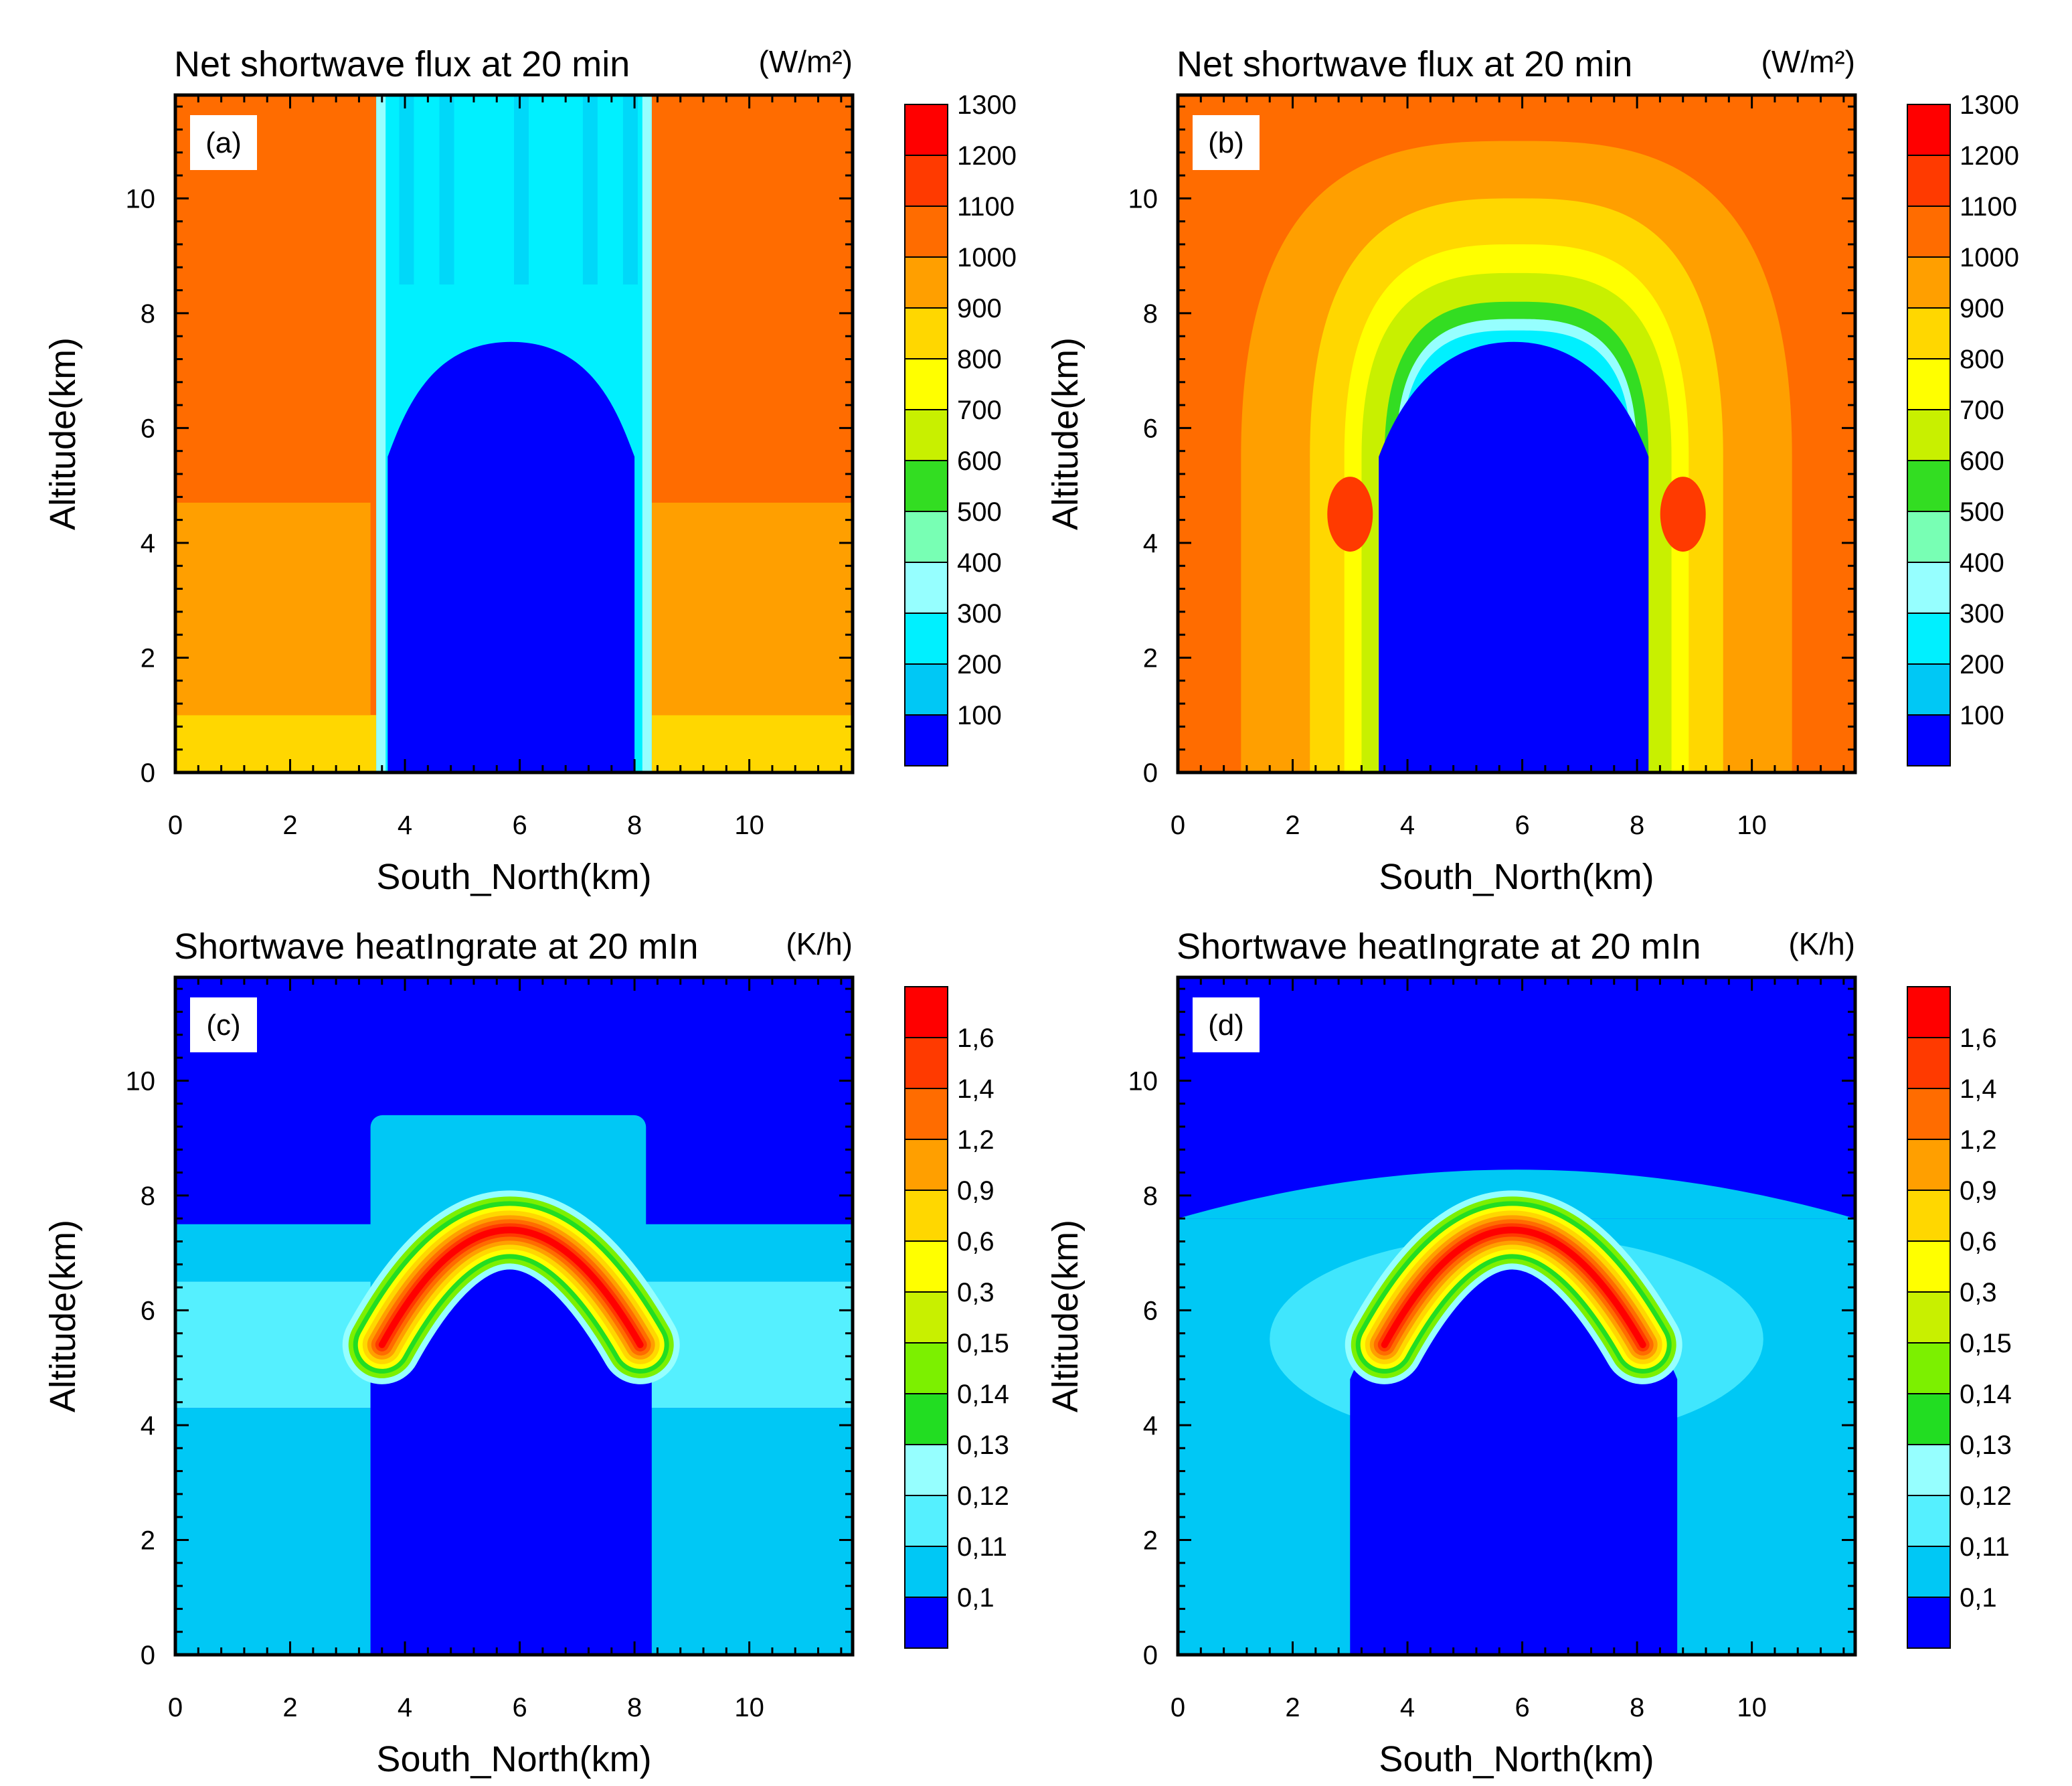  I want to click on colorbar-label: 1,6, so click(1978, 1038).